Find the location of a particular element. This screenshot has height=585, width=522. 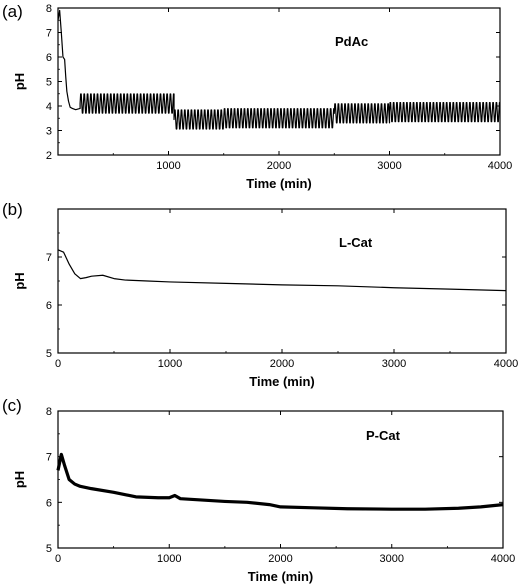

panel-label: (b) is located at coordinates (12, 209).